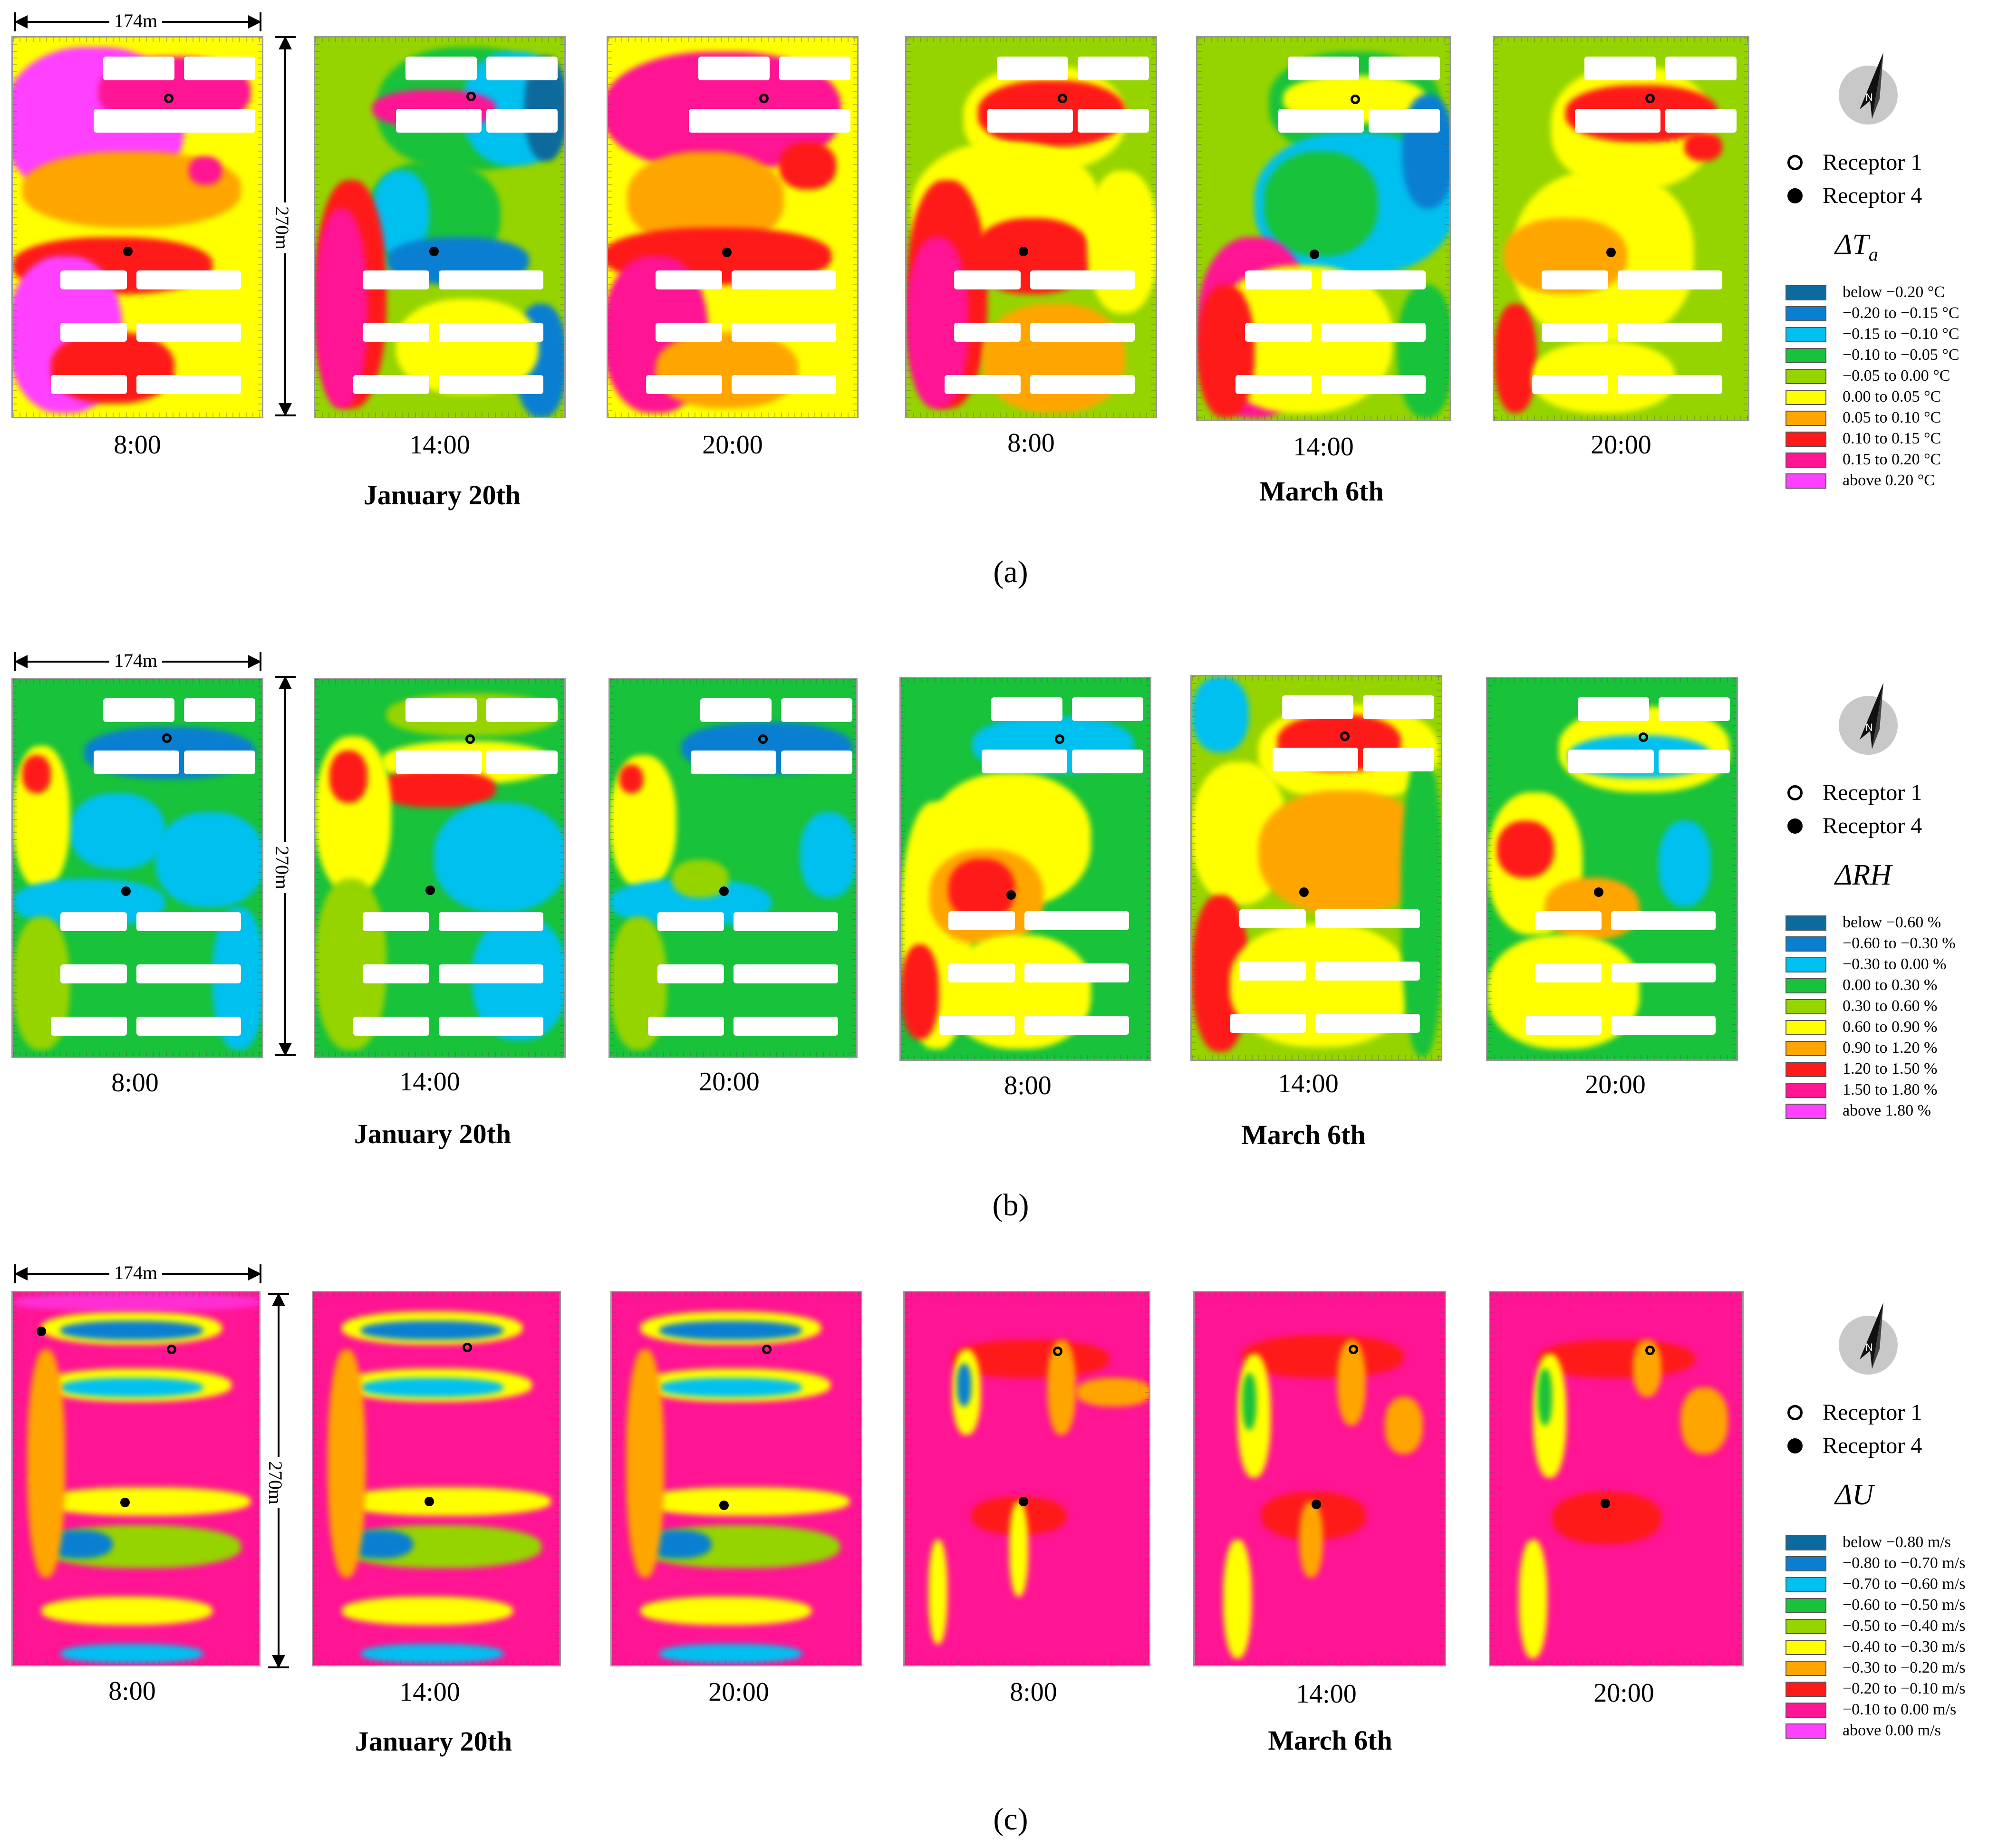 The image size is (1998, 1848). I want to click on legend-title-text: ΔT, so click(1852, 245).